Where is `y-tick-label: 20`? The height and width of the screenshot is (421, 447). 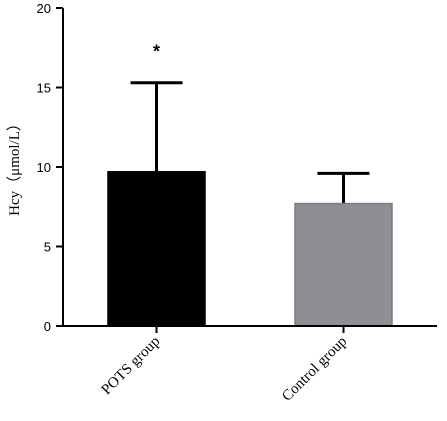
y-tick-label: 20 is located at coordinates (44, 8).